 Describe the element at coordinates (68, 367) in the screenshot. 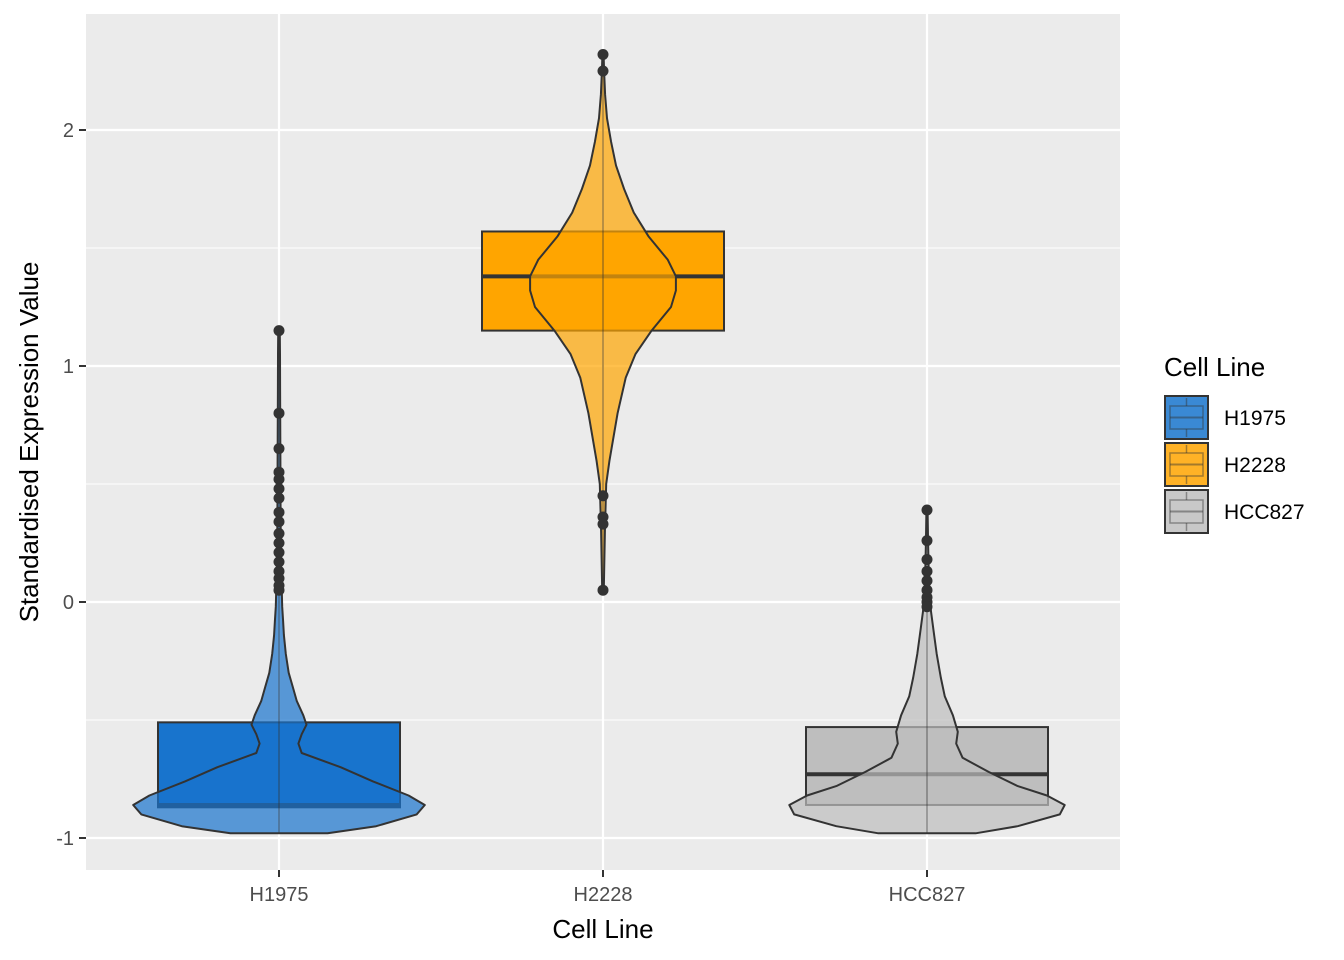

I see `y-tick-label: 1` at that location.